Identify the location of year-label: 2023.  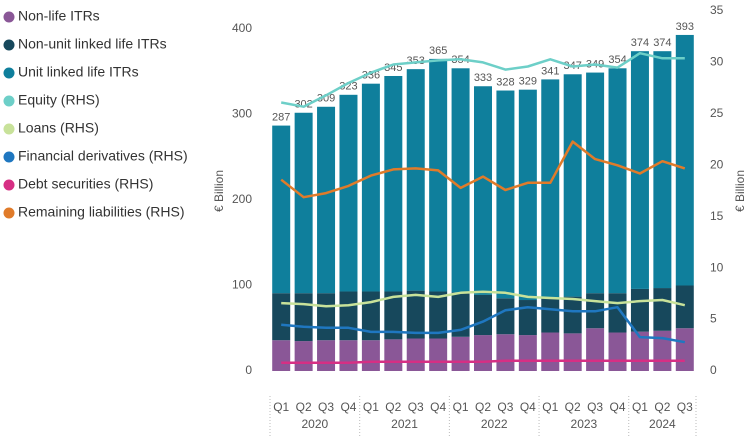
(584, 424).